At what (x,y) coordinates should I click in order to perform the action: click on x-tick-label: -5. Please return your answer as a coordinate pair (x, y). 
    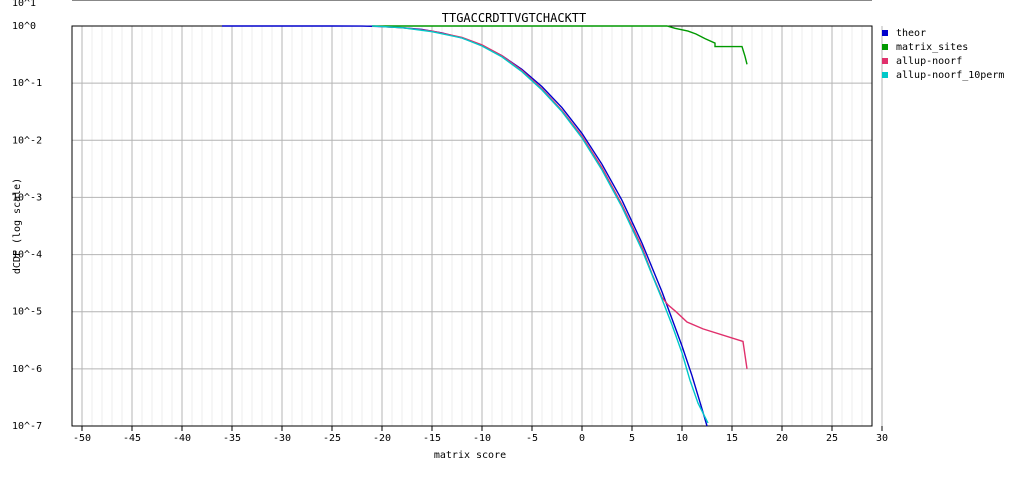
    Looking at the image, I should click on (532, 438).